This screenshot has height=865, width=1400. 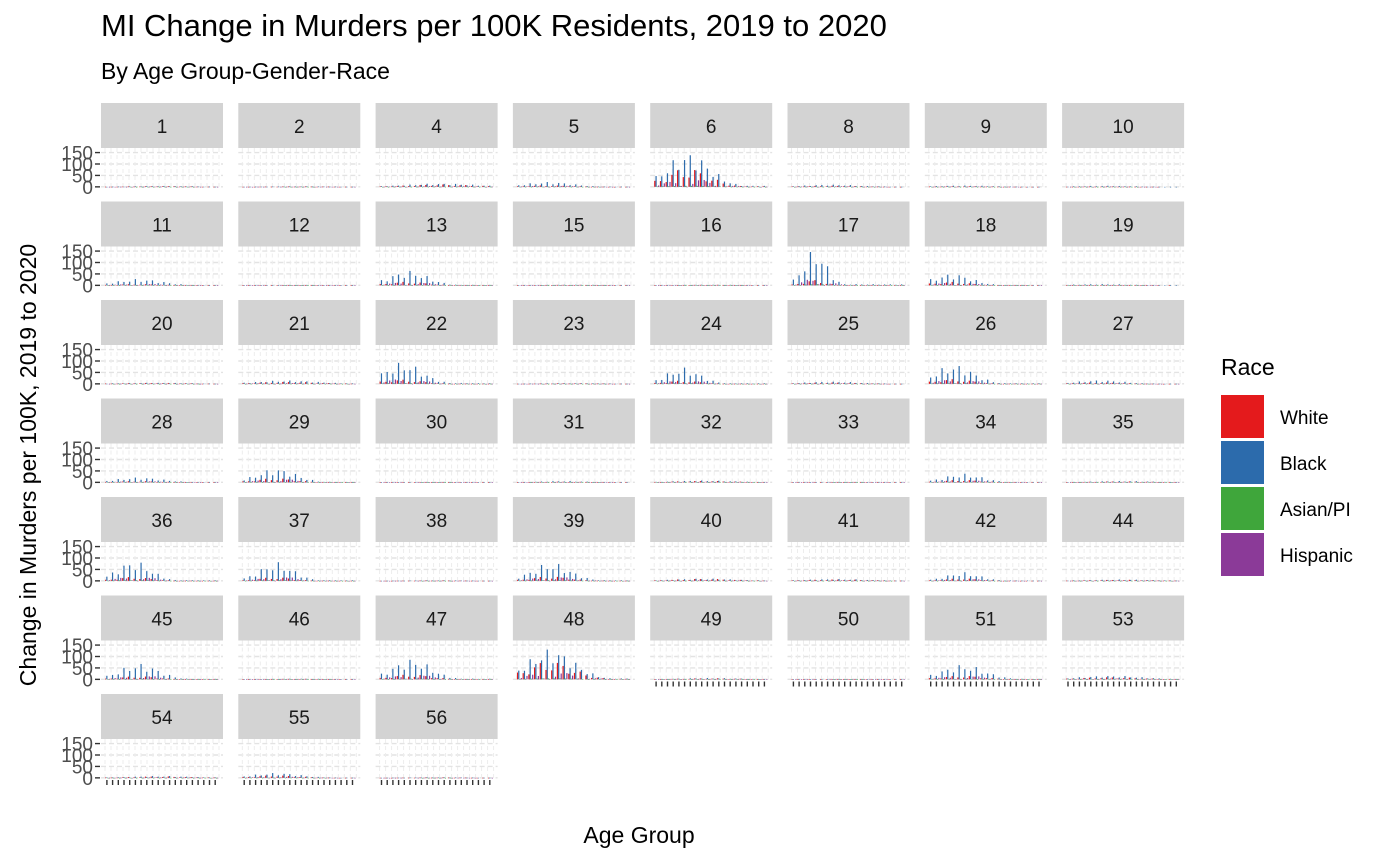 I want to click on facet-label: 48, so click(x=573, y=620).